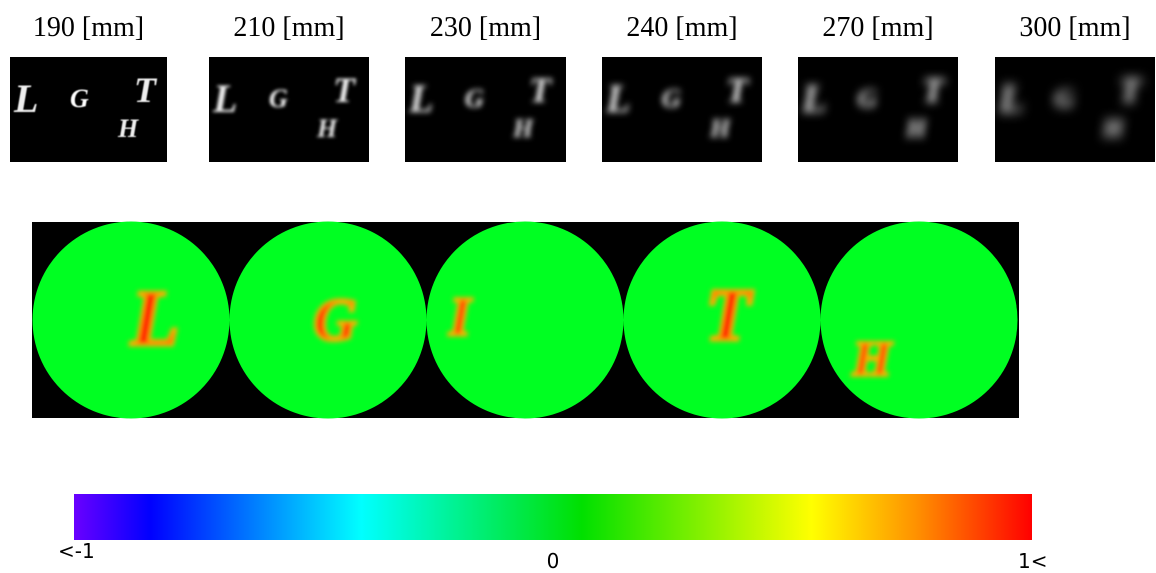 Image resolution: width=1156 pixels, height=573 pixels. What do you see at coordinates (76, 551) in the screenshot?
I see `colorbar-label: <-1` at bounding box center [76, 551].